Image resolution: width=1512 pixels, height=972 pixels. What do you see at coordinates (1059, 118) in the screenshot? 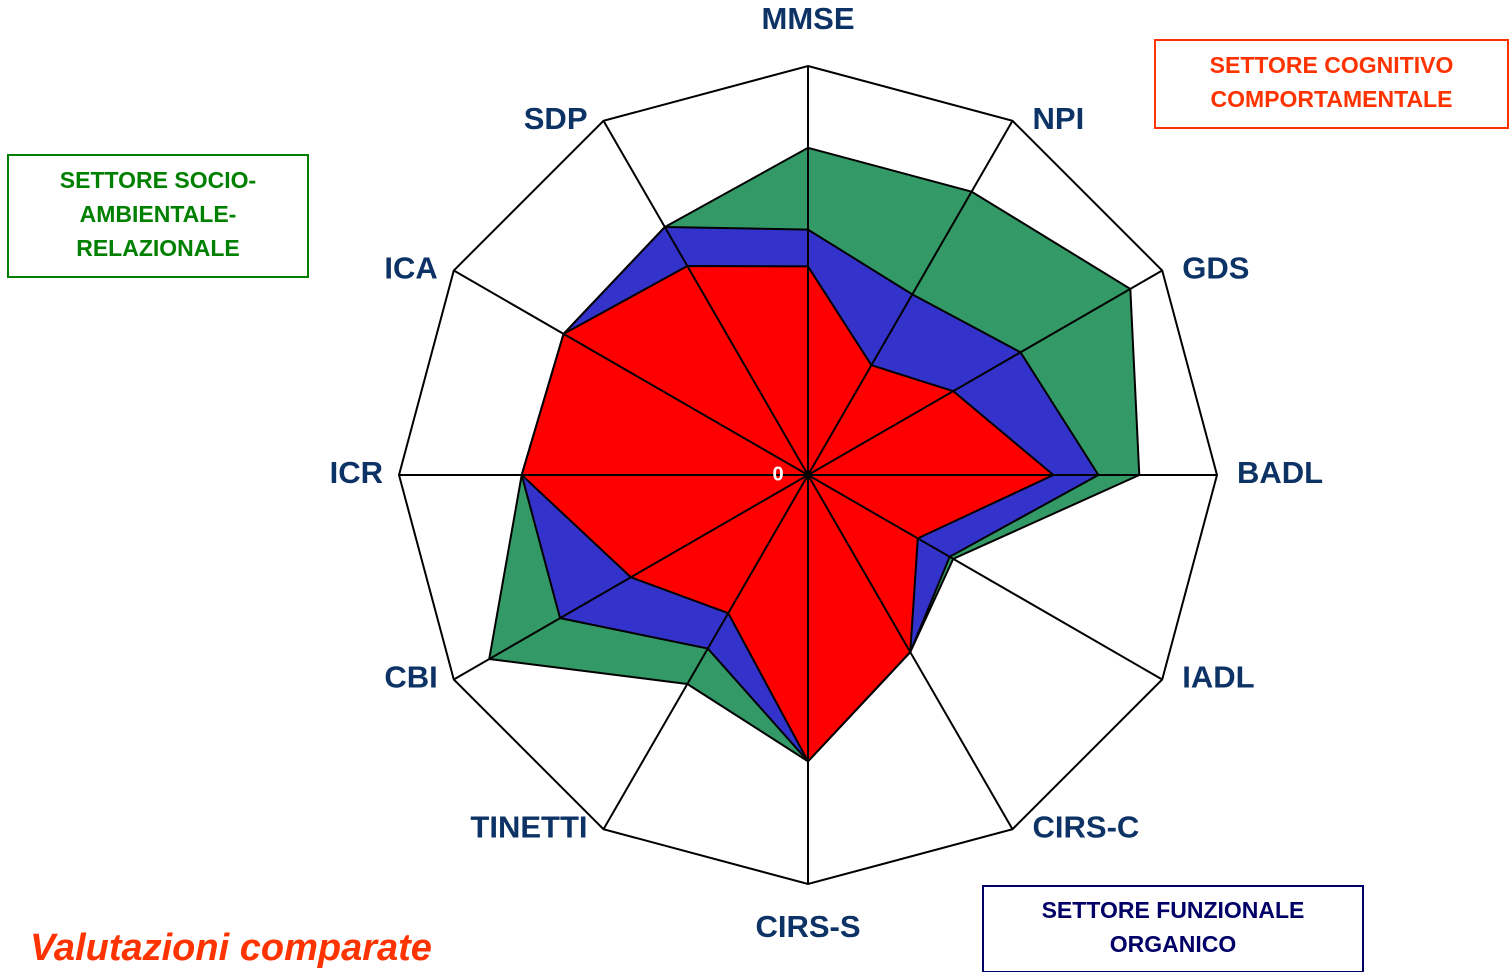
I see `axis-label: NPI` at bounding box center [1059, 118].